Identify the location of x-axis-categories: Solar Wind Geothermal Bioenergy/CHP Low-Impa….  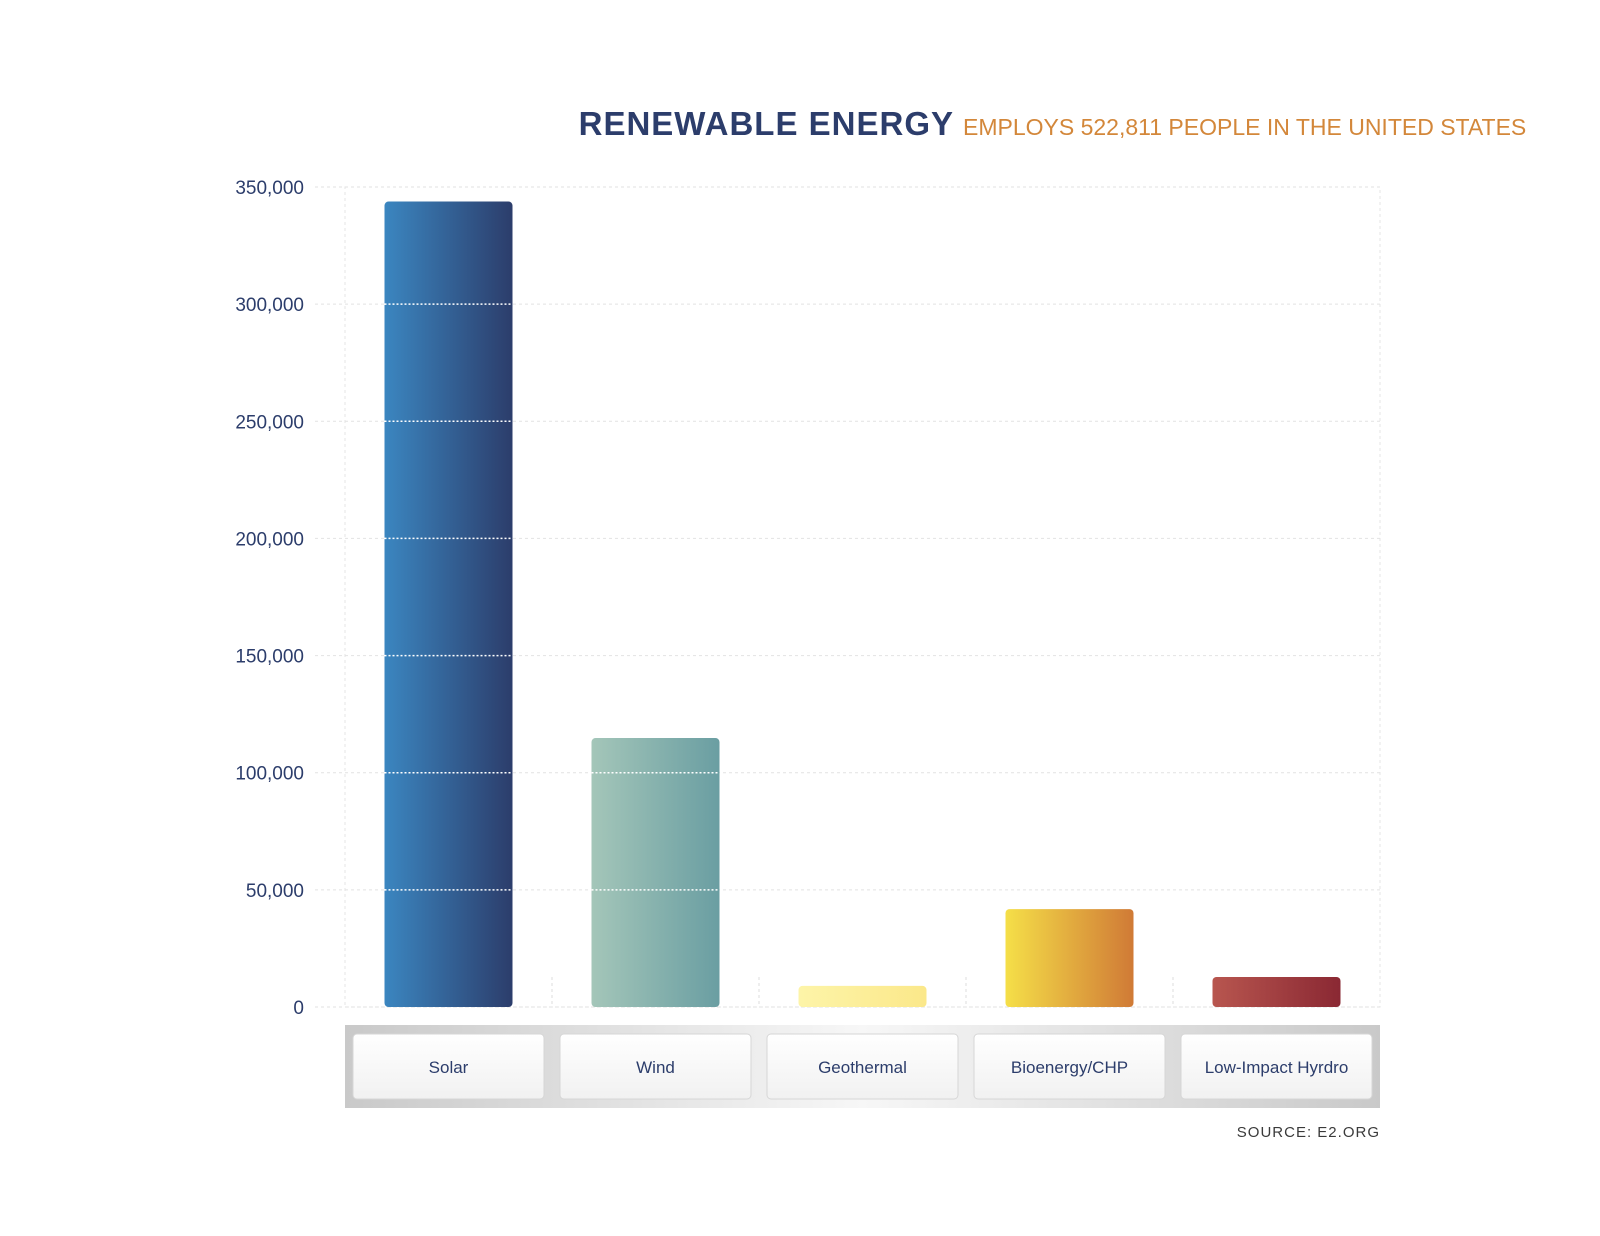
(862, 1066).